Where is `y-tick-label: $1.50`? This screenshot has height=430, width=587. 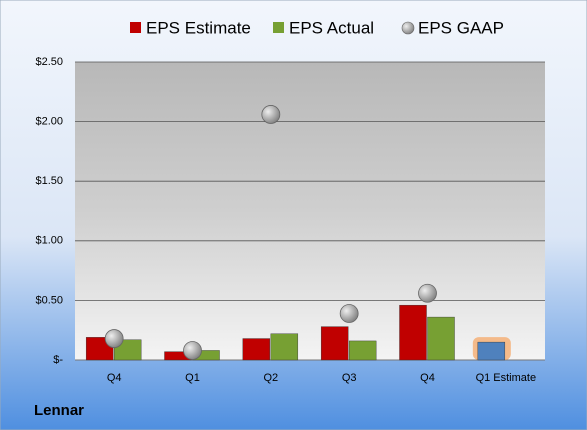
y-tick-label: $1.50 is located at coordinates (49, 181).